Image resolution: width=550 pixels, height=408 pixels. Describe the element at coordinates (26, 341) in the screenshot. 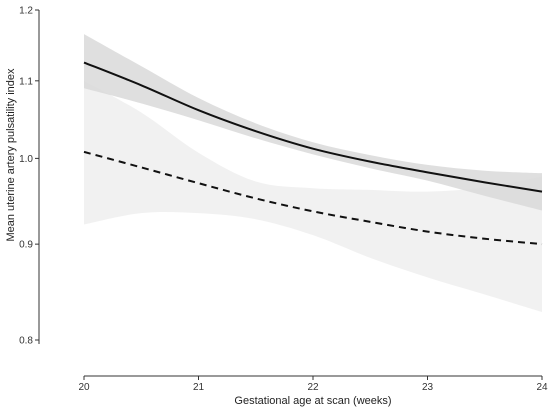

I see `y-tick-label: 0.8` at that location.